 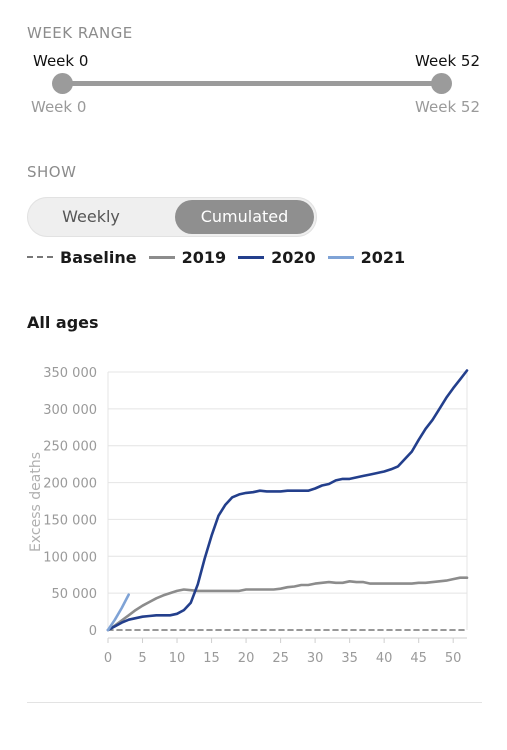 I want to click on toggle-cumulated-button: Cumulated, so click(x=244, y=217).